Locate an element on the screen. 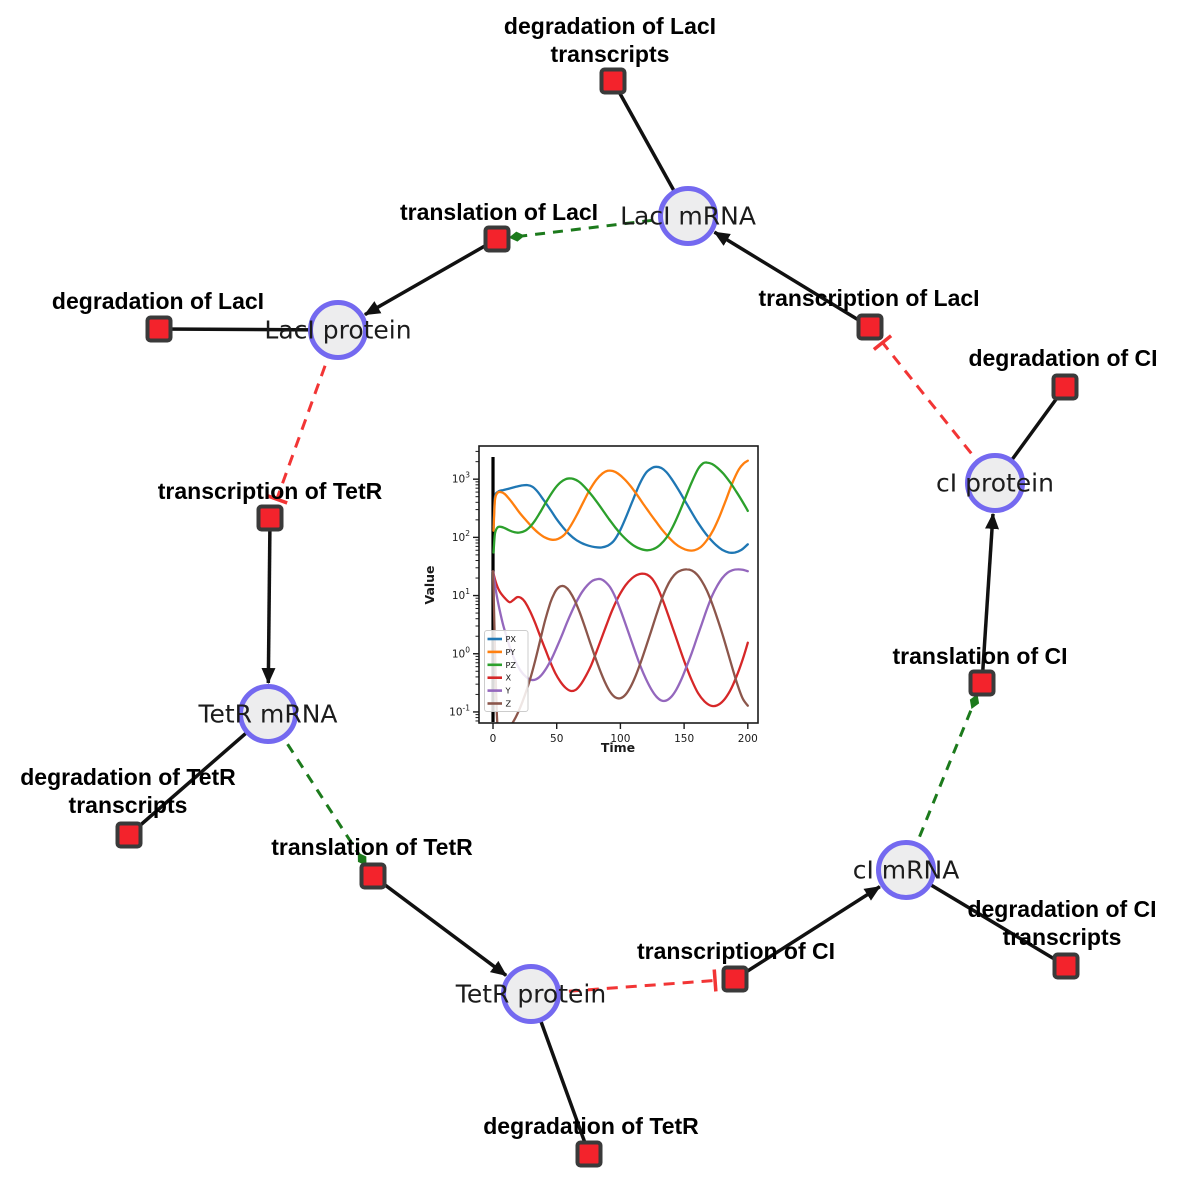 The width and height of the screenshot is (1189, 1200). reaction-node-transl_tetr is located at coordinates (373, 876).